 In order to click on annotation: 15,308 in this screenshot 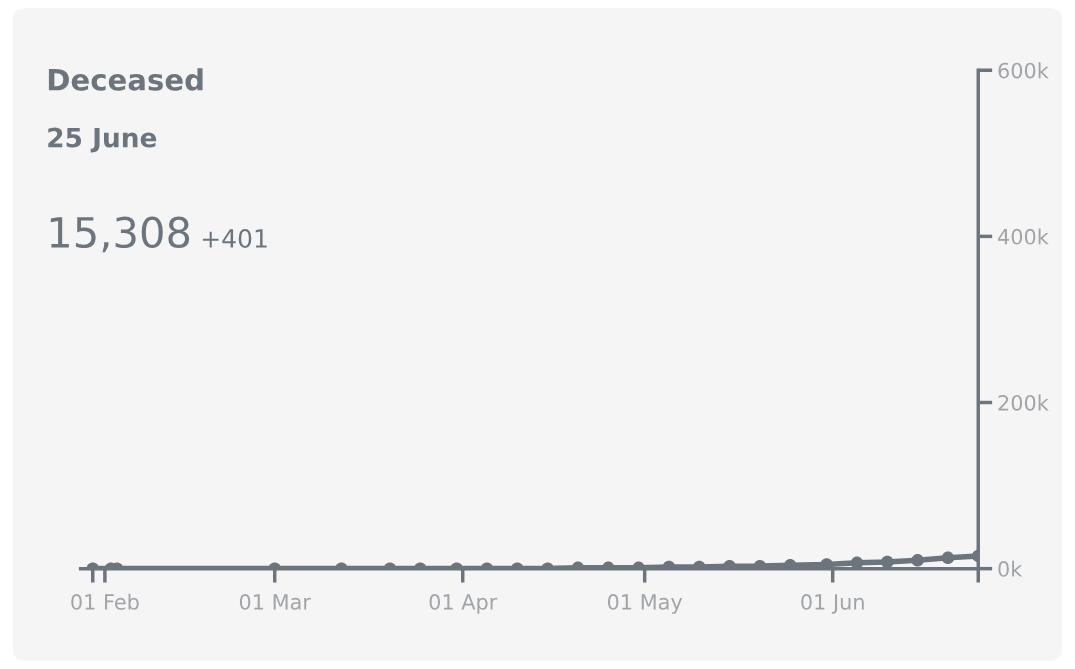, I will do `click(120, 234)`.